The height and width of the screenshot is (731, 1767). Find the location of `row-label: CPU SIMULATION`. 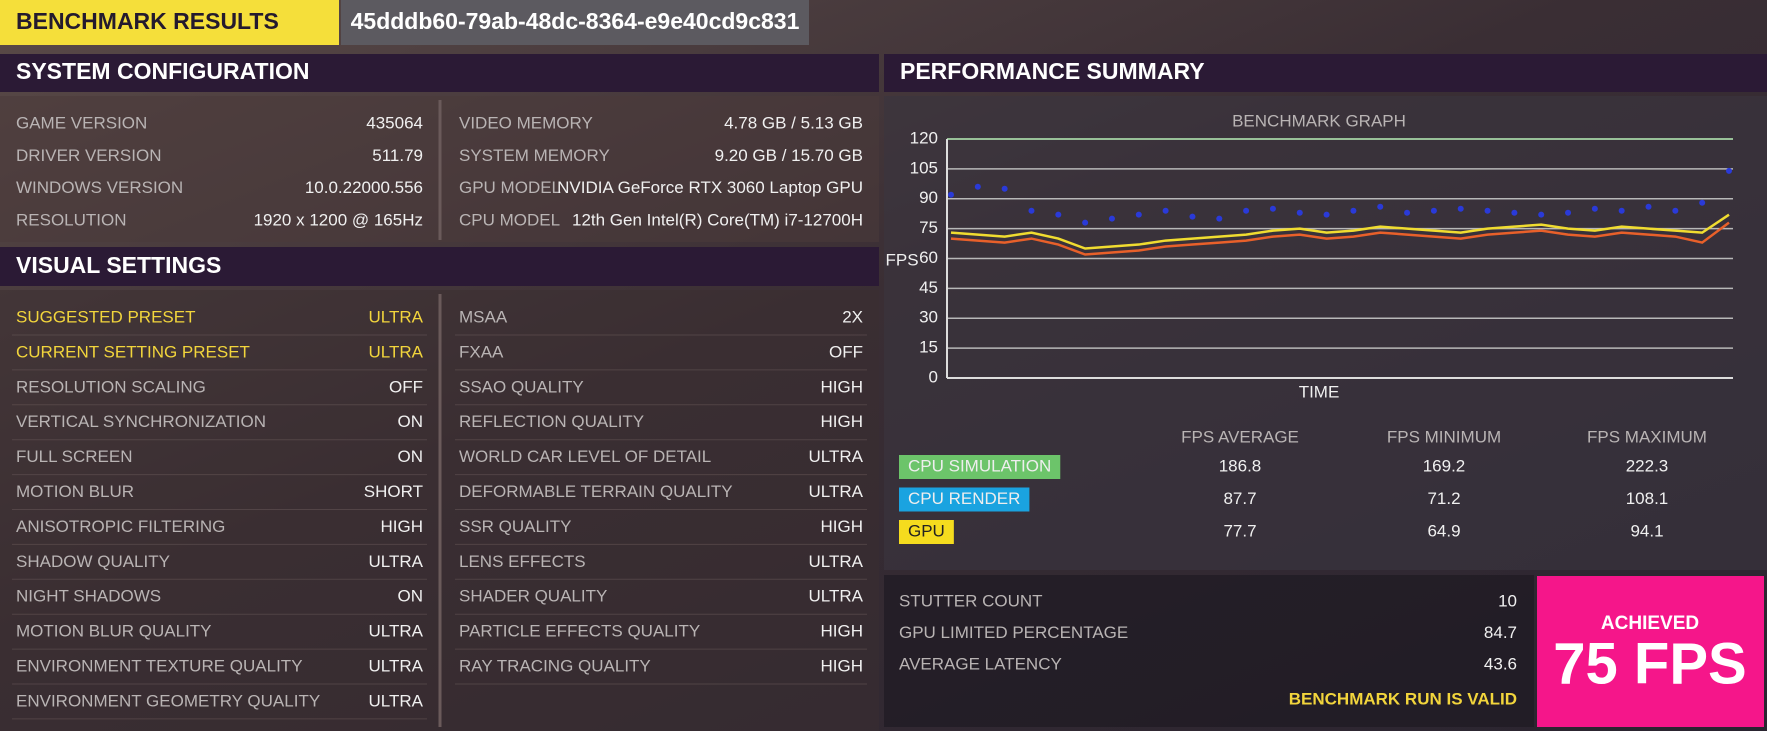

row-label: CPU SIMULATION is located at coordinates (979, 465).